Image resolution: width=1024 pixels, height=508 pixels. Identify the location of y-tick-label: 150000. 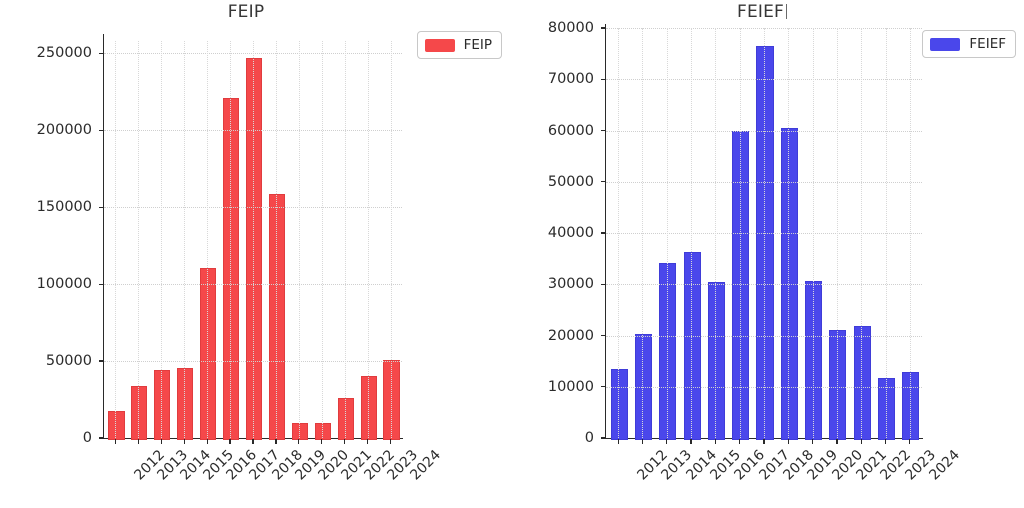
(64, 207).